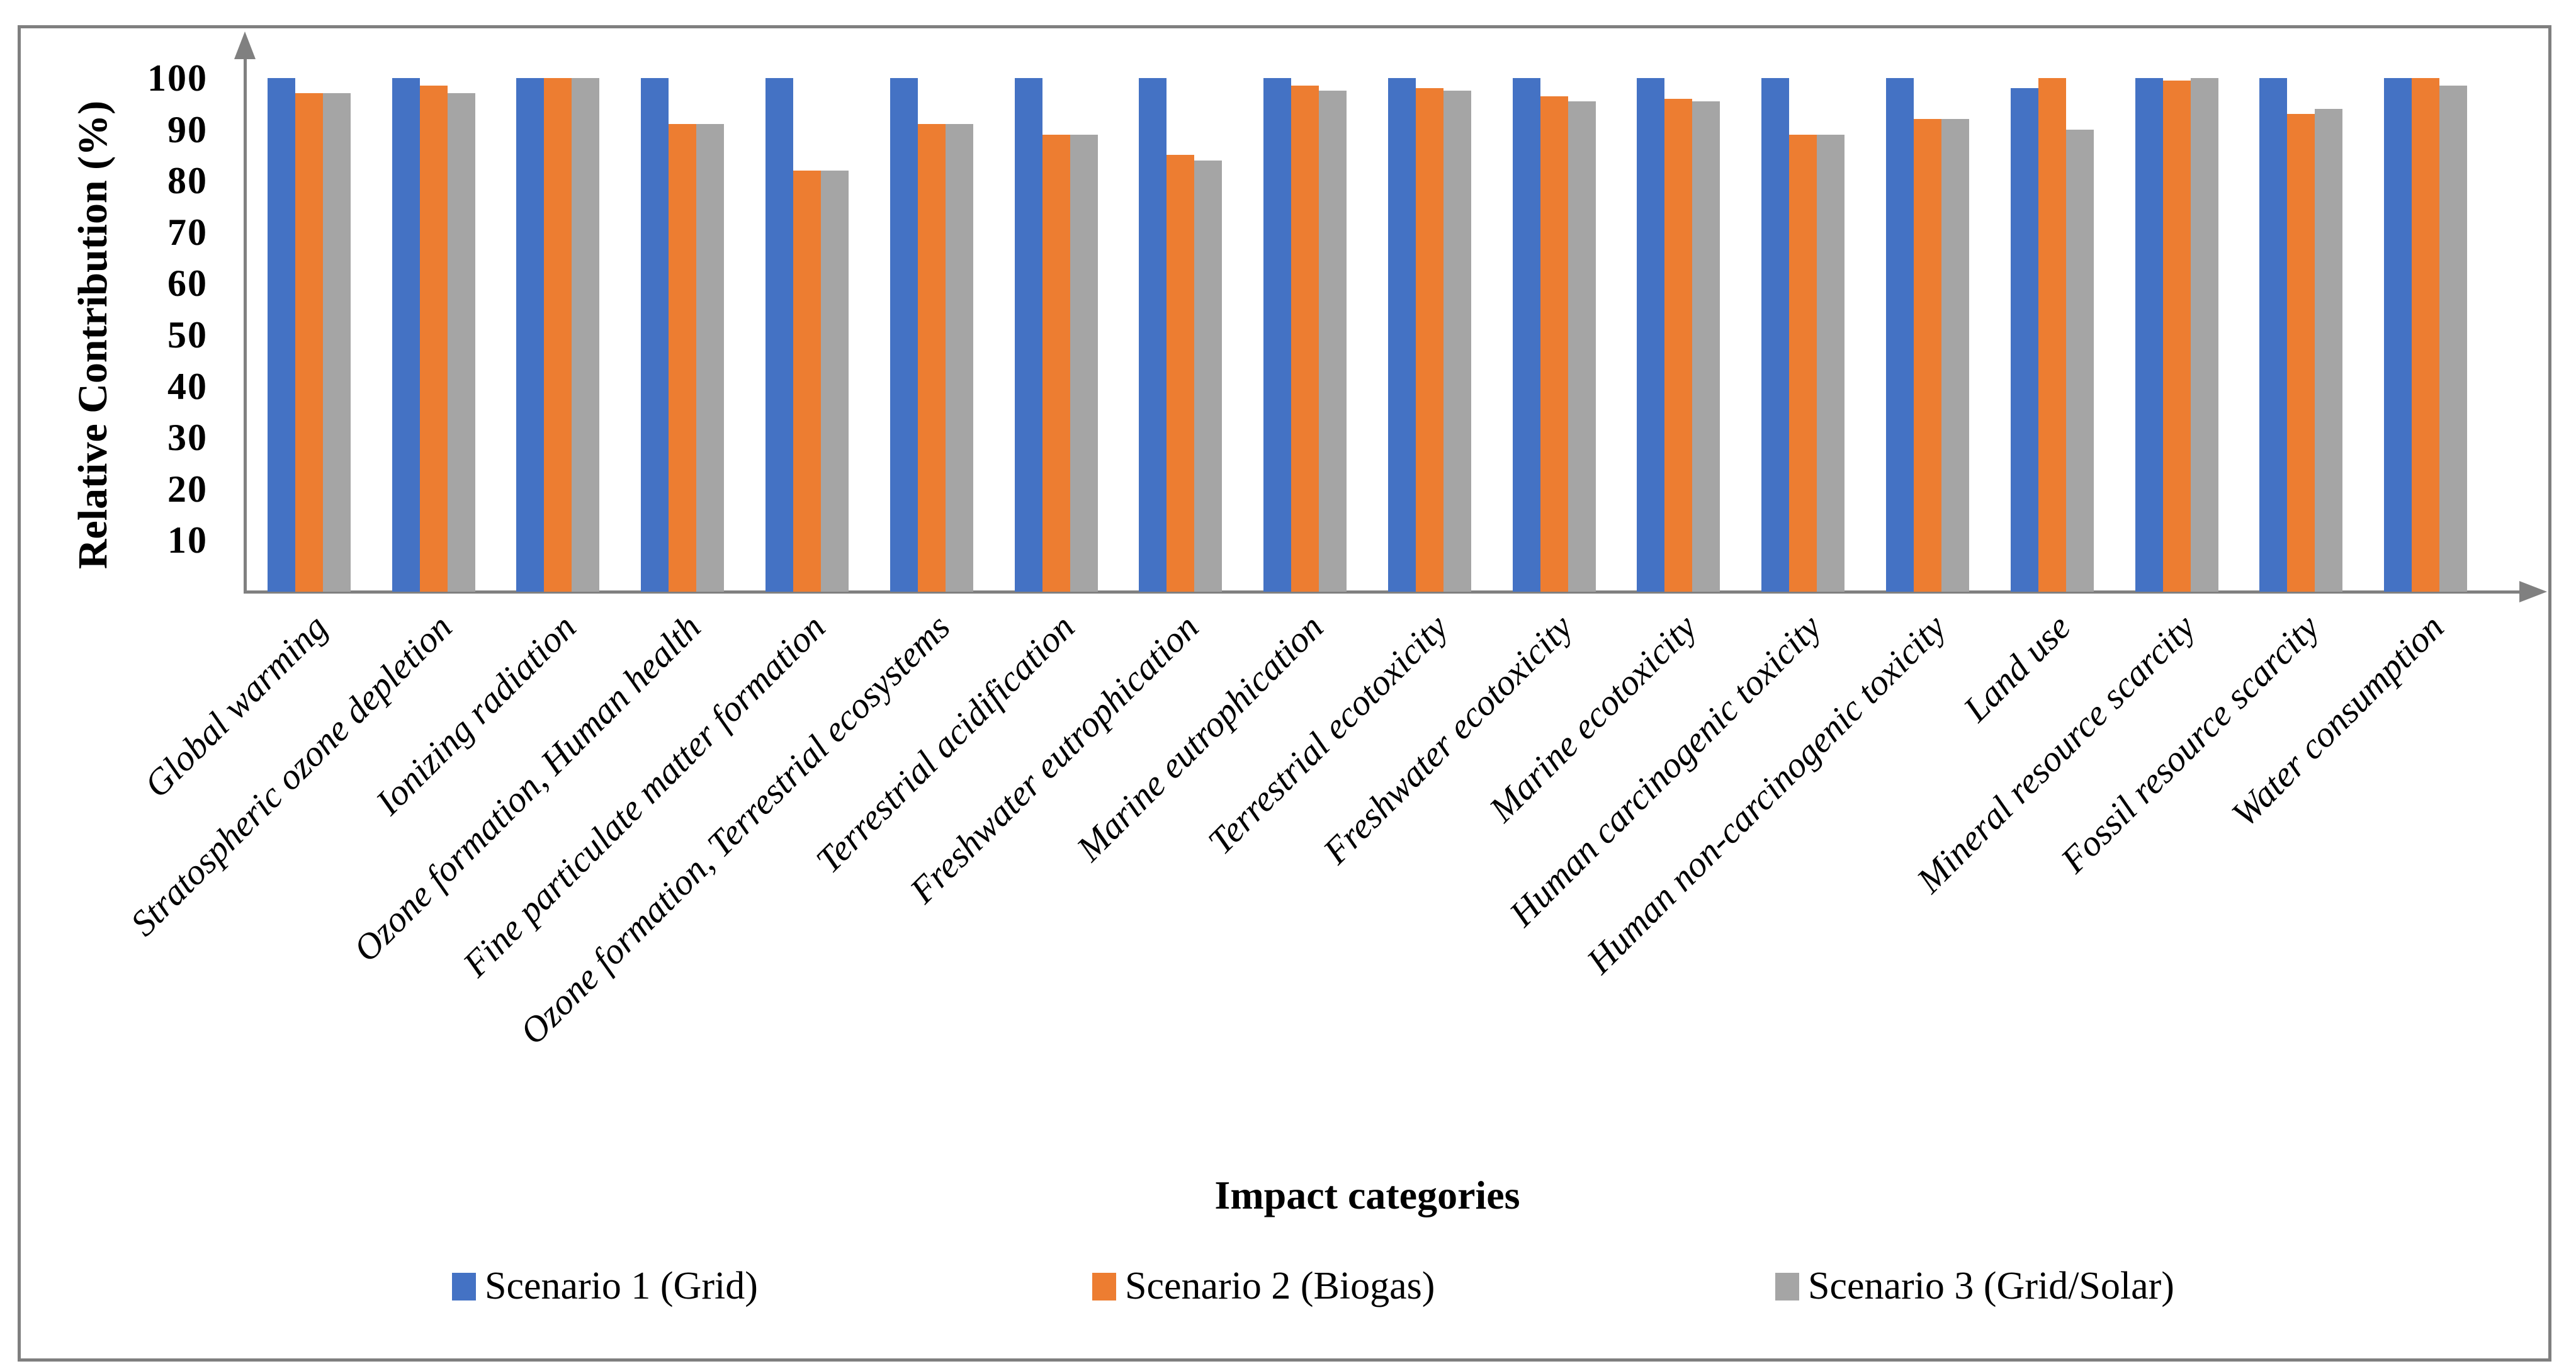 The image size is (2576, 1371). I want to click on legend-item-scenario-2: Scenario 2 (Biogas), so click(1263, 1286).